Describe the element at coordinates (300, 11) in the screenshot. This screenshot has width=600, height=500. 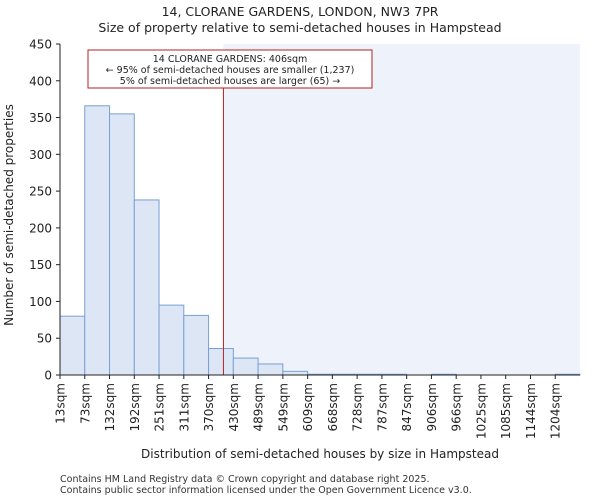
I see `chart-title: 14, CLORANE GARDENS, LONDON, NW3 7PR` at that location.